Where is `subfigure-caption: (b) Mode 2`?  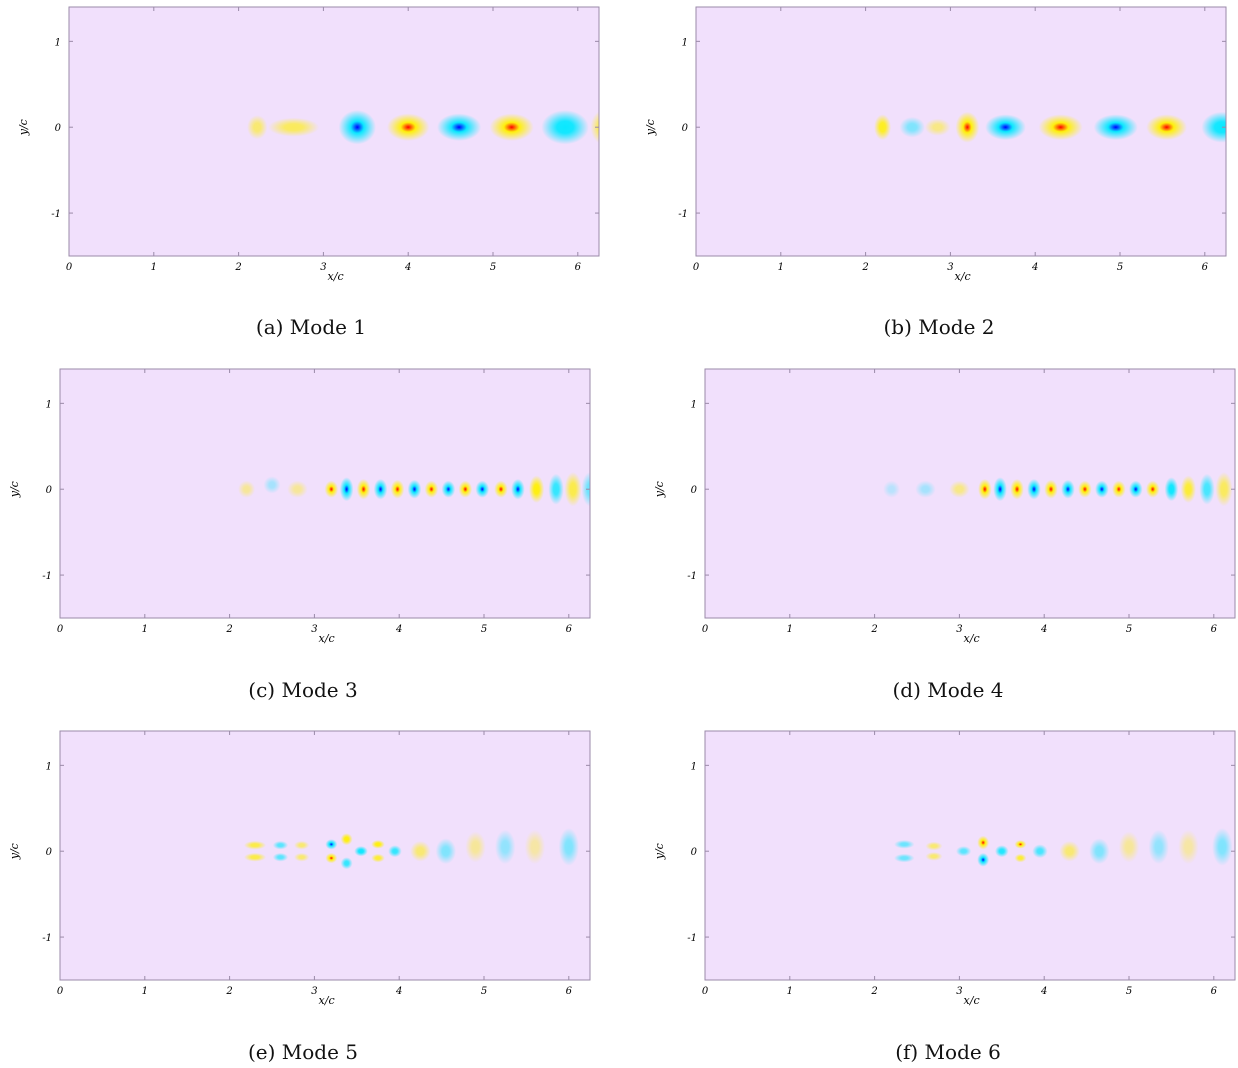 subfigure-caption: (b) Mode 2 is located at coordinates (938, 327).